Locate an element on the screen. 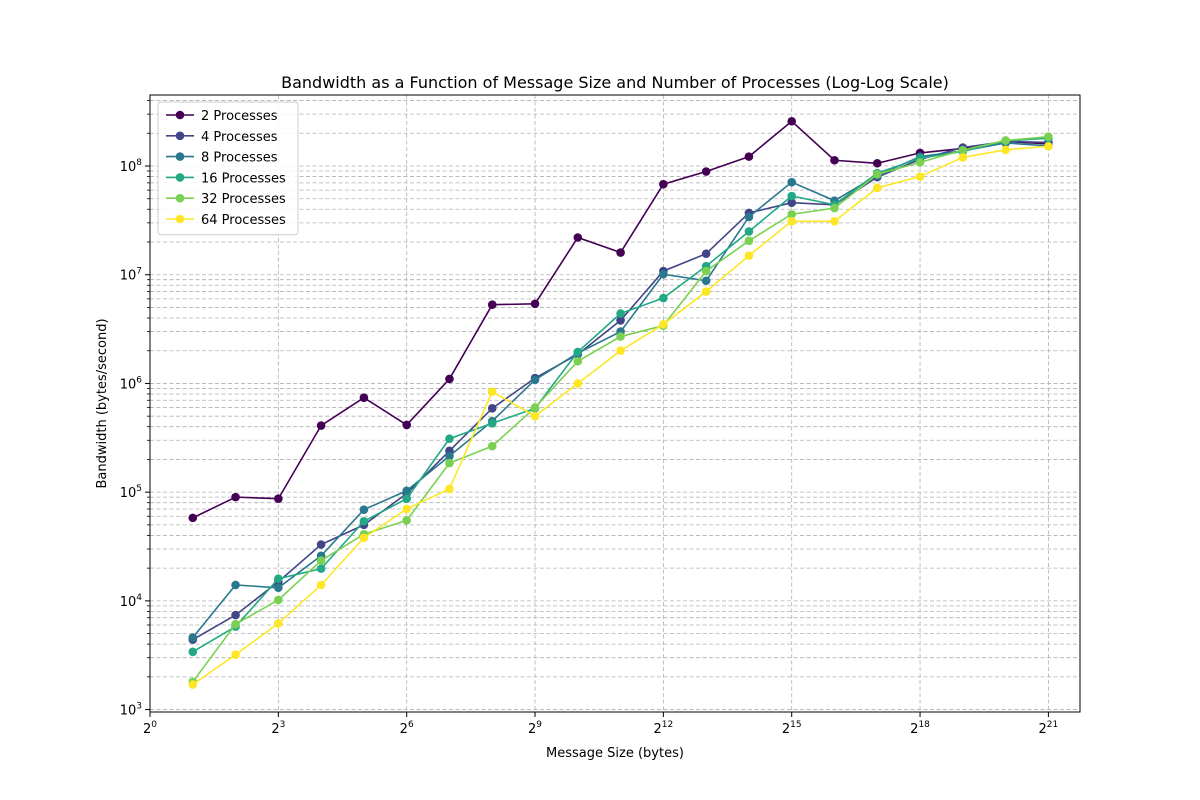 The image size is (1200, 800). x-tick-exponent: 12 is located at coordinates (667, 725).